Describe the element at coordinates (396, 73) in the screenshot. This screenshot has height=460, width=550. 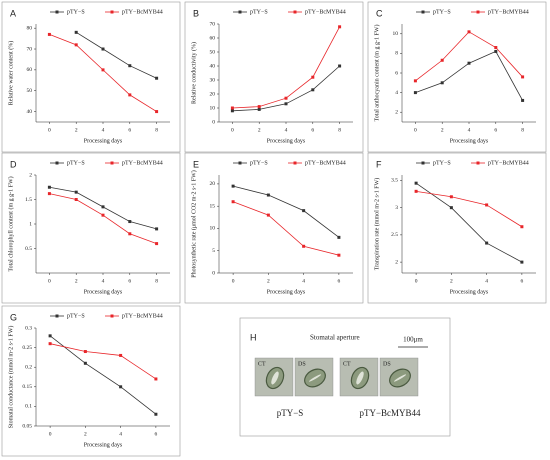
I see `y-tick-label: 6` at that location.